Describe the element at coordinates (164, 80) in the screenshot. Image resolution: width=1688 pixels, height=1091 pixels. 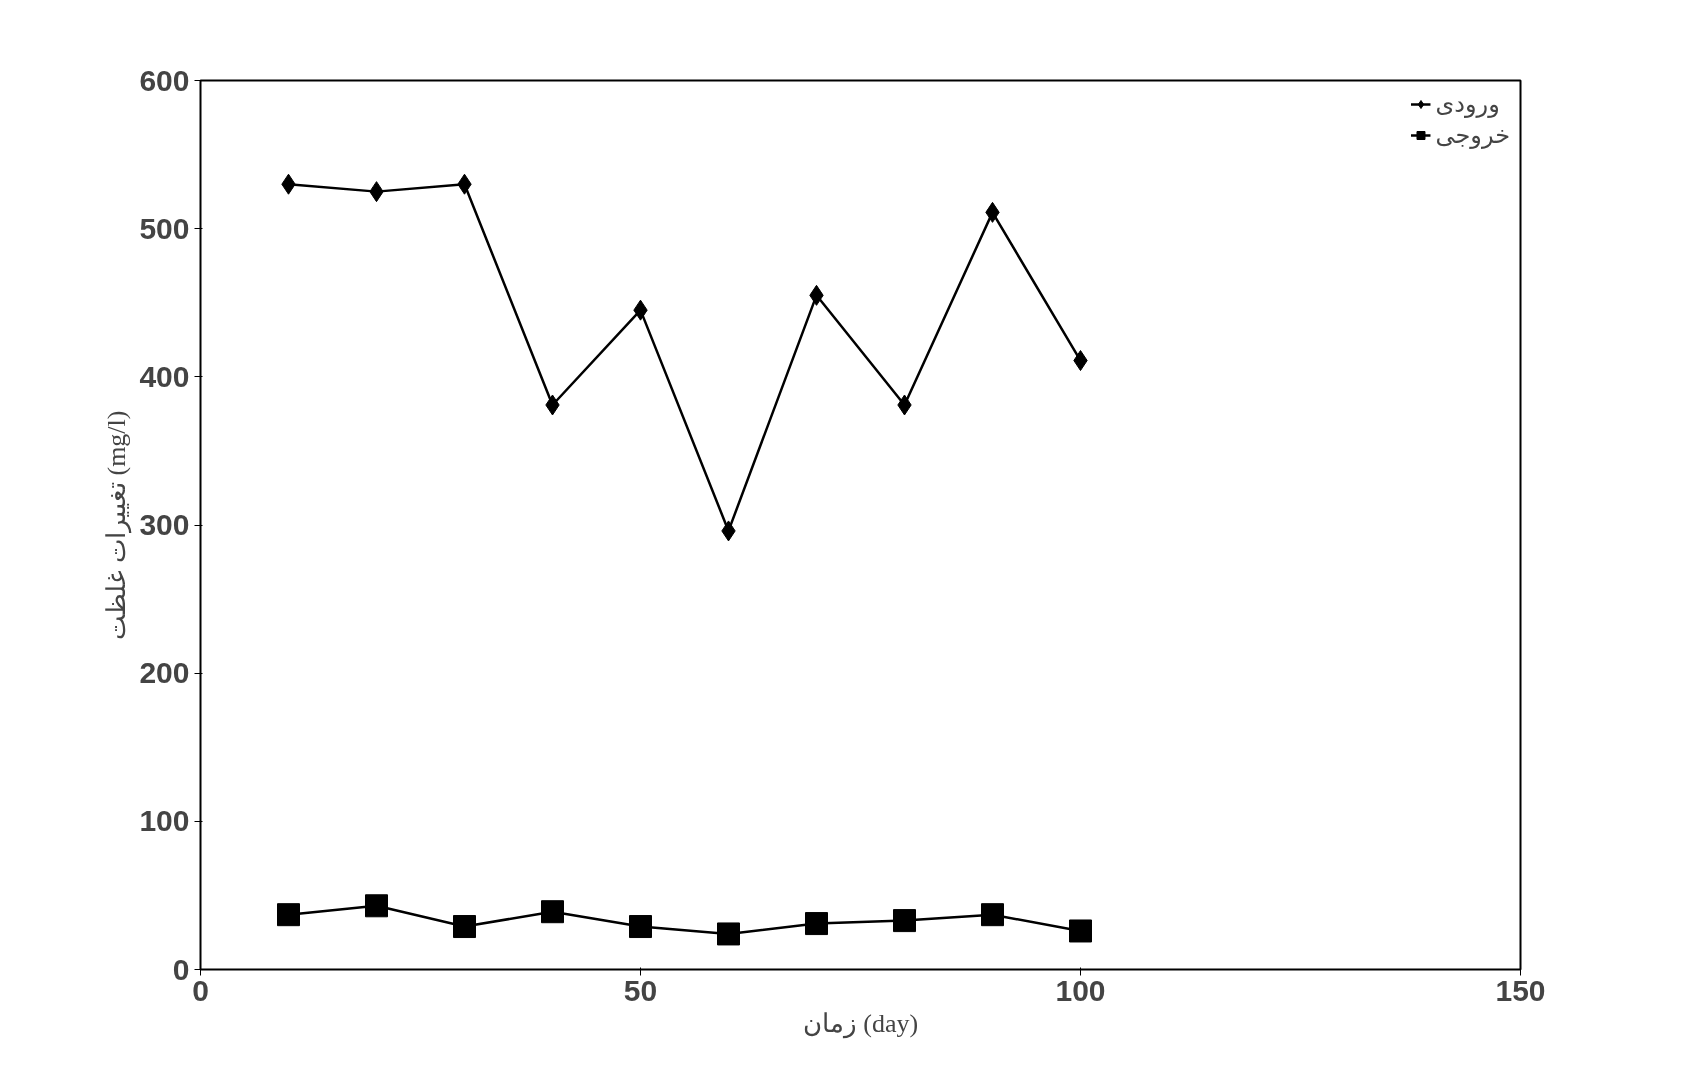
I see `y-tick-label: 600` at that location.